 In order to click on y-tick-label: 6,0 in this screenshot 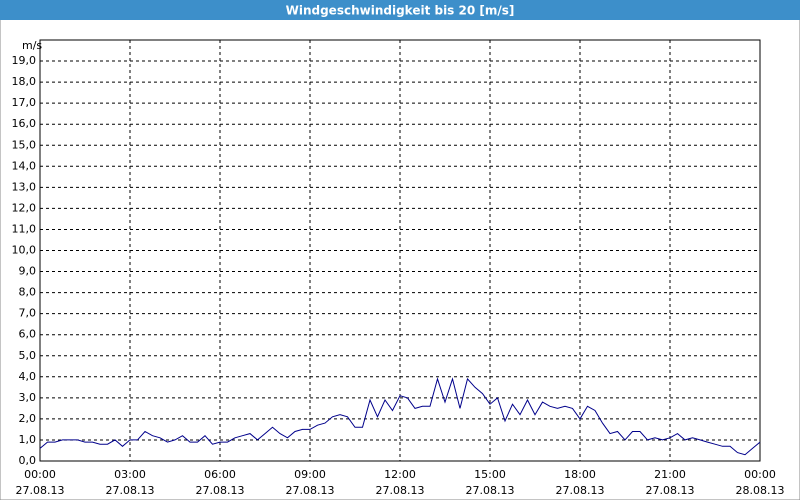, I will do `click(28, 334)`.